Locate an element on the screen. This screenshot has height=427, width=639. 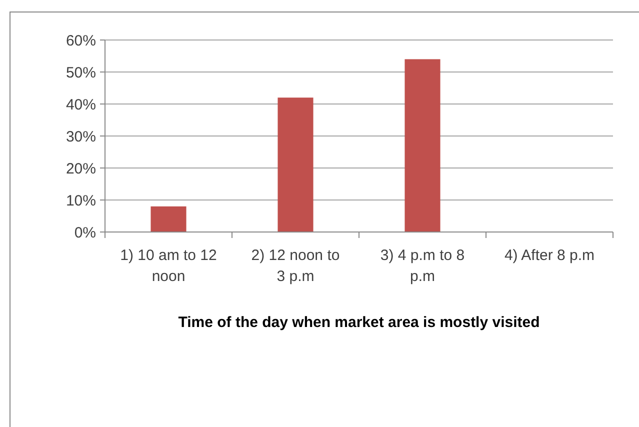
x-tick-label: 3) 4 p.m to 8 p.m is located at coordinates (422, 266).